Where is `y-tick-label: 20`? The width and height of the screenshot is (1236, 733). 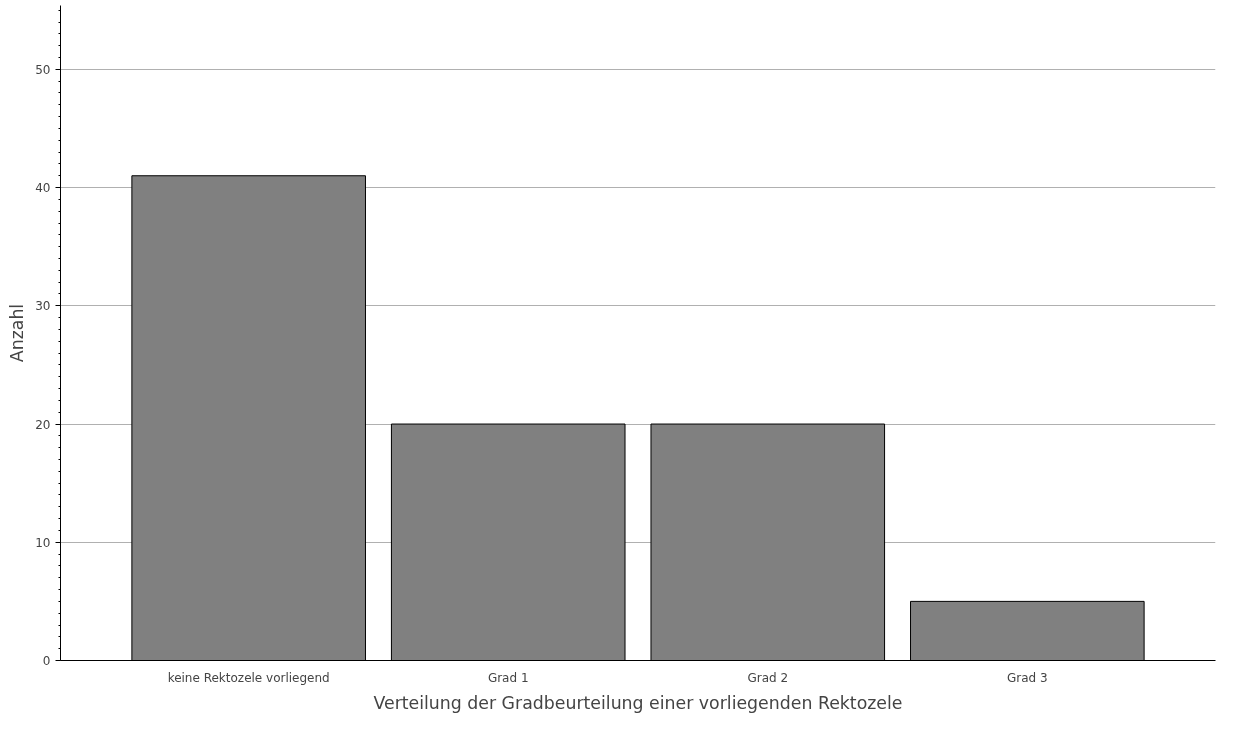 y-tick-label: 20 is located at coordinates (43, 424).